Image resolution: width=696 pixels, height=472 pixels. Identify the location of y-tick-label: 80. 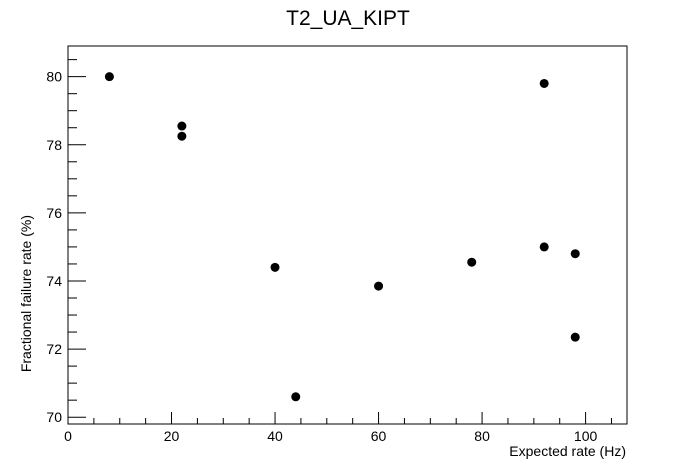
(54, 77).